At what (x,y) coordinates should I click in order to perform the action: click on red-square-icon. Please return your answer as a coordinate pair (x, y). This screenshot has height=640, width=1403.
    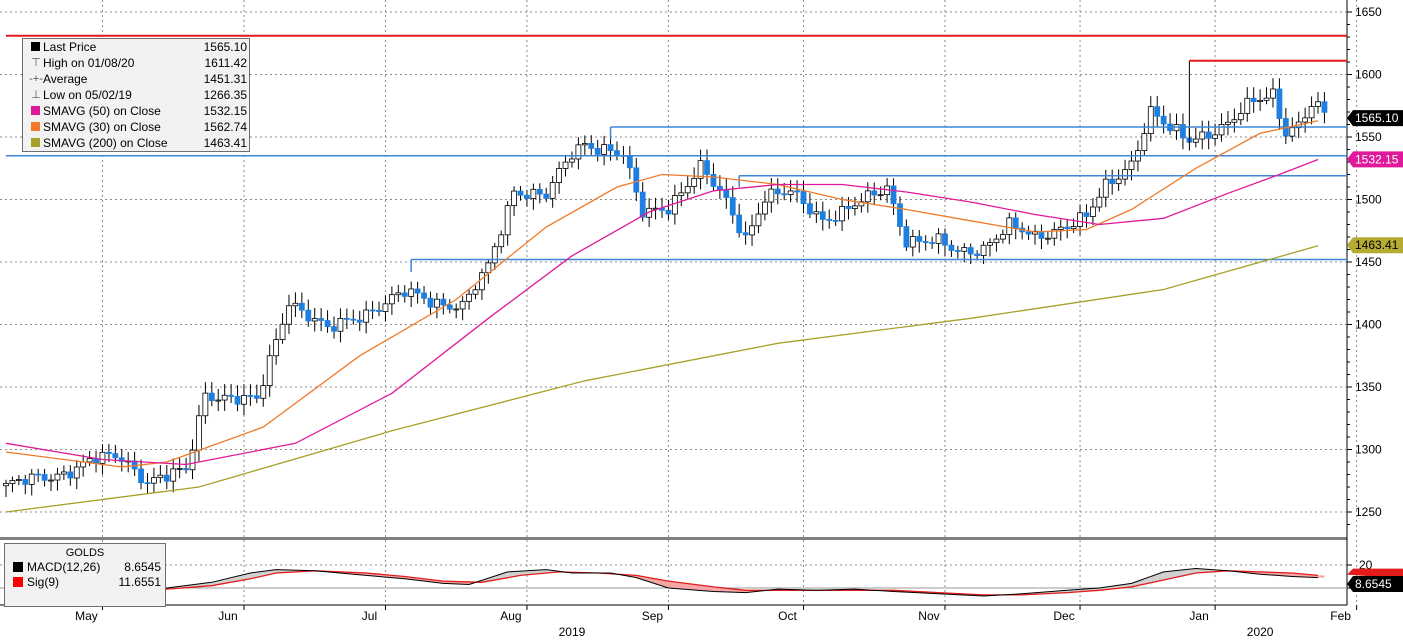
    Looking at the image, I should click on (18, 582).